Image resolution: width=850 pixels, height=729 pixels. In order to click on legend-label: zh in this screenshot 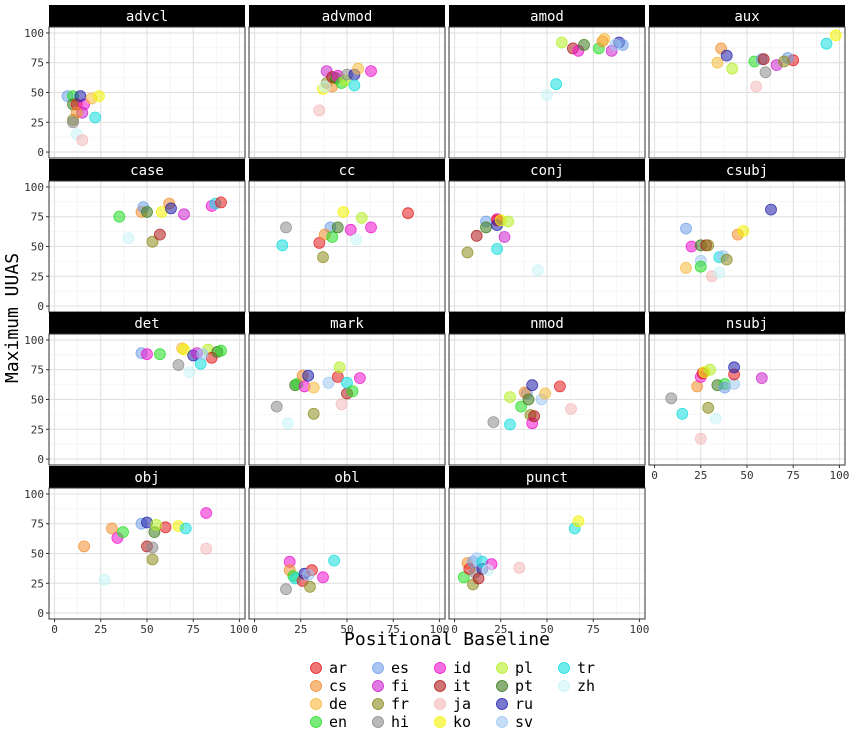, I will do `click(586, 686)`.